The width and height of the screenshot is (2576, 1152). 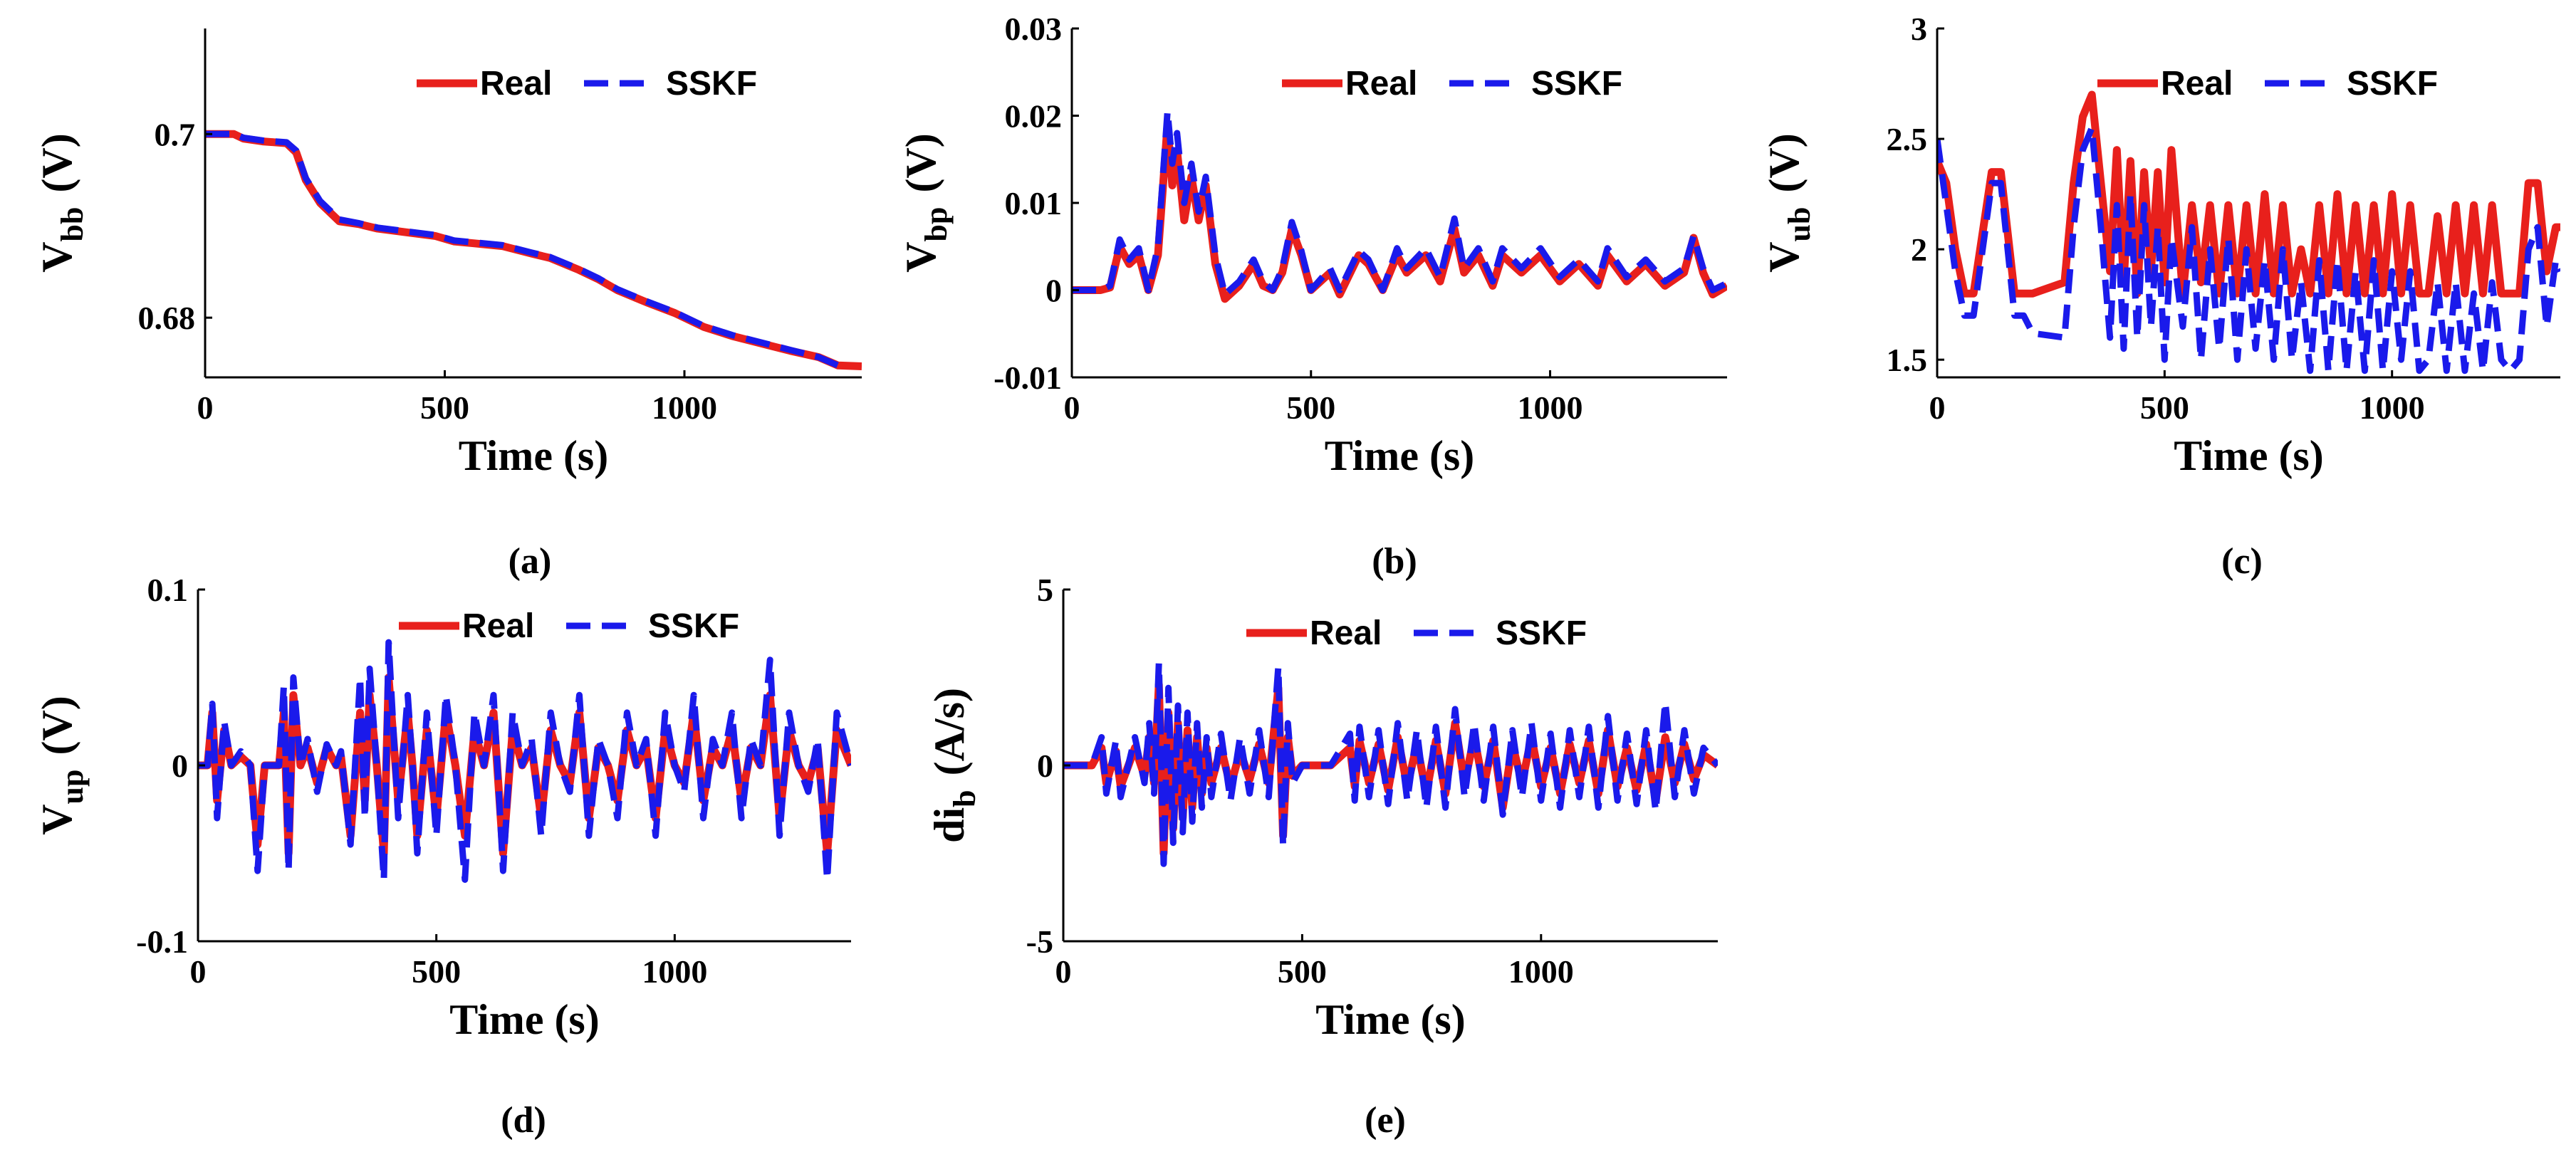 What do you see at coordinates (1907, 360) in the screenshot?
I see `y-tick-label: 1.5` at bounding box center [1907, 360].